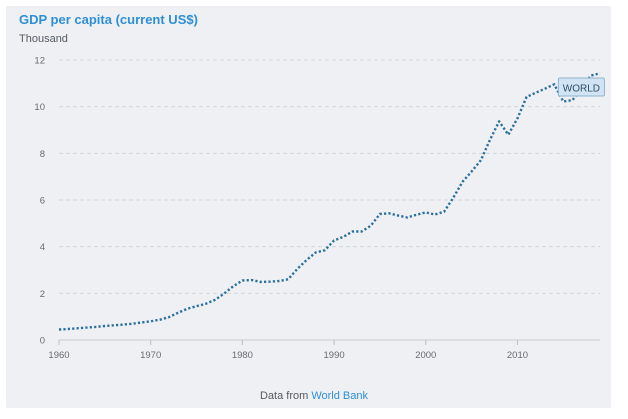  I want to click on data-source: Data from World Bank, so click(314, 396).